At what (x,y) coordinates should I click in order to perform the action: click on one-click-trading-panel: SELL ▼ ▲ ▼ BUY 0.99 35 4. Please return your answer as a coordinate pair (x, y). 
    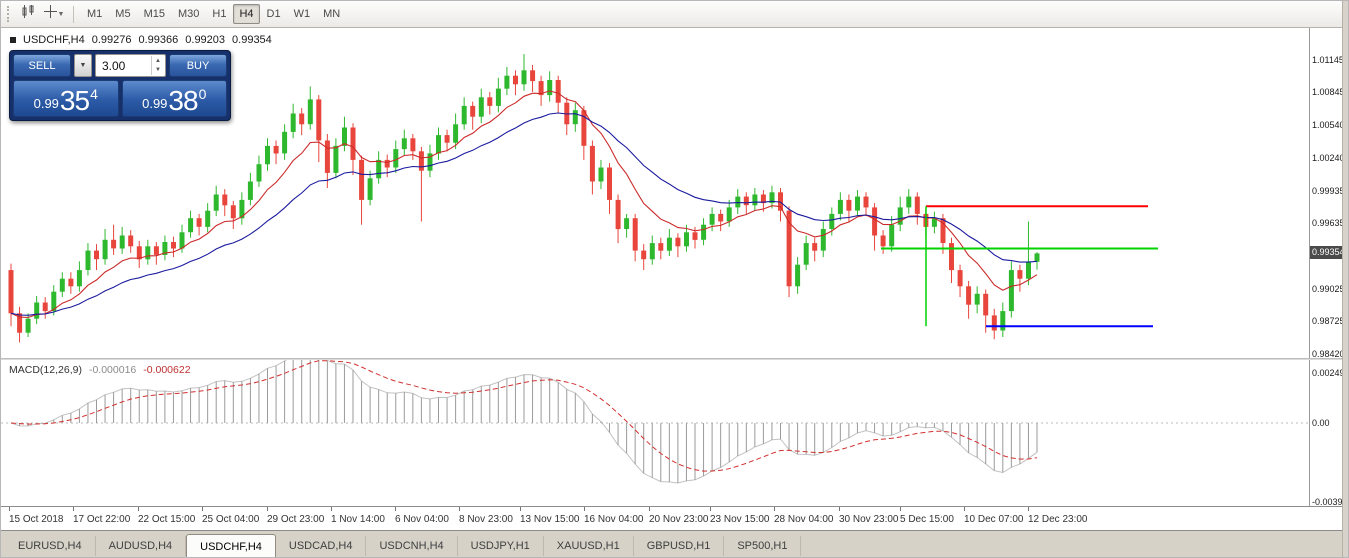
    Looking at the image, I should click on (120, 85).